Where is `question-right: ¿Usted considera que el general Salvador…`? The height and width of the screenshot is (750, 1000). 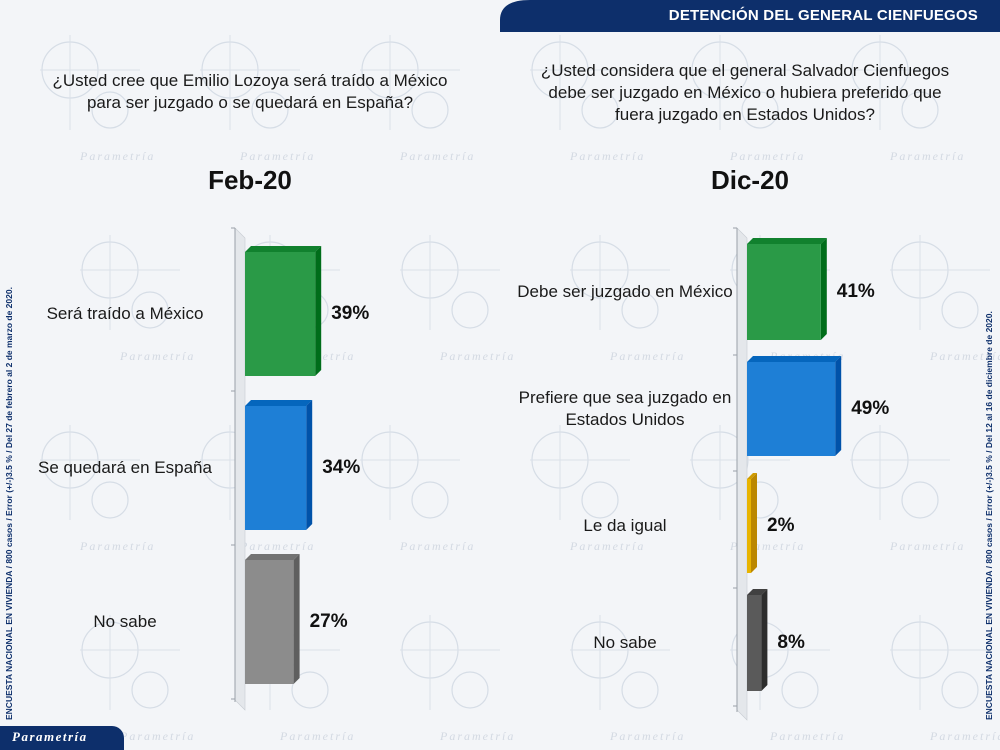
question-right: ¿Usted considera que el general Salvador… is located at coordinates (745, 92).